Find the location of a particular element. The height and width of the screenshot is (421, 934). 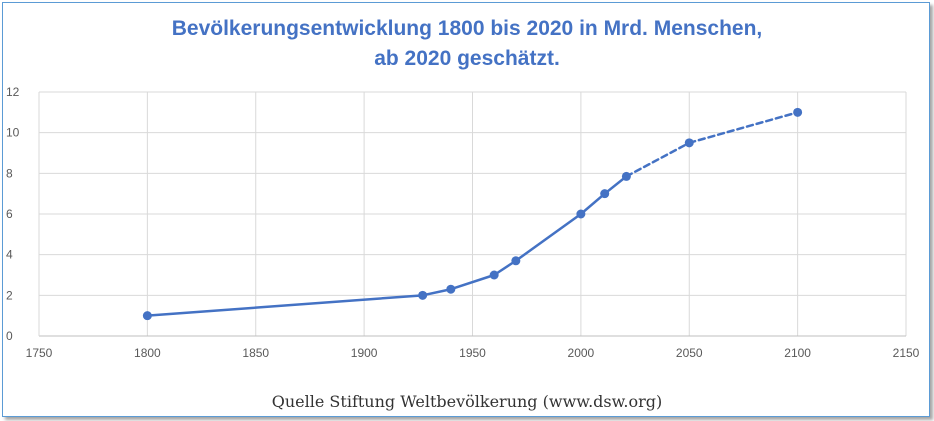

x-tick-label: 1950 is located at coordinates (472, 353).